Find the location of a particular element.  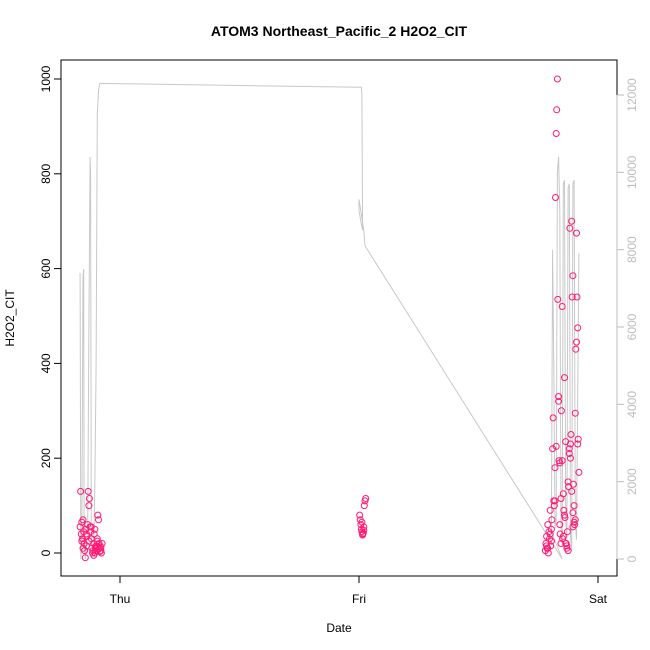

y2-tick-label: 0 is located at coordinates (632, 558).